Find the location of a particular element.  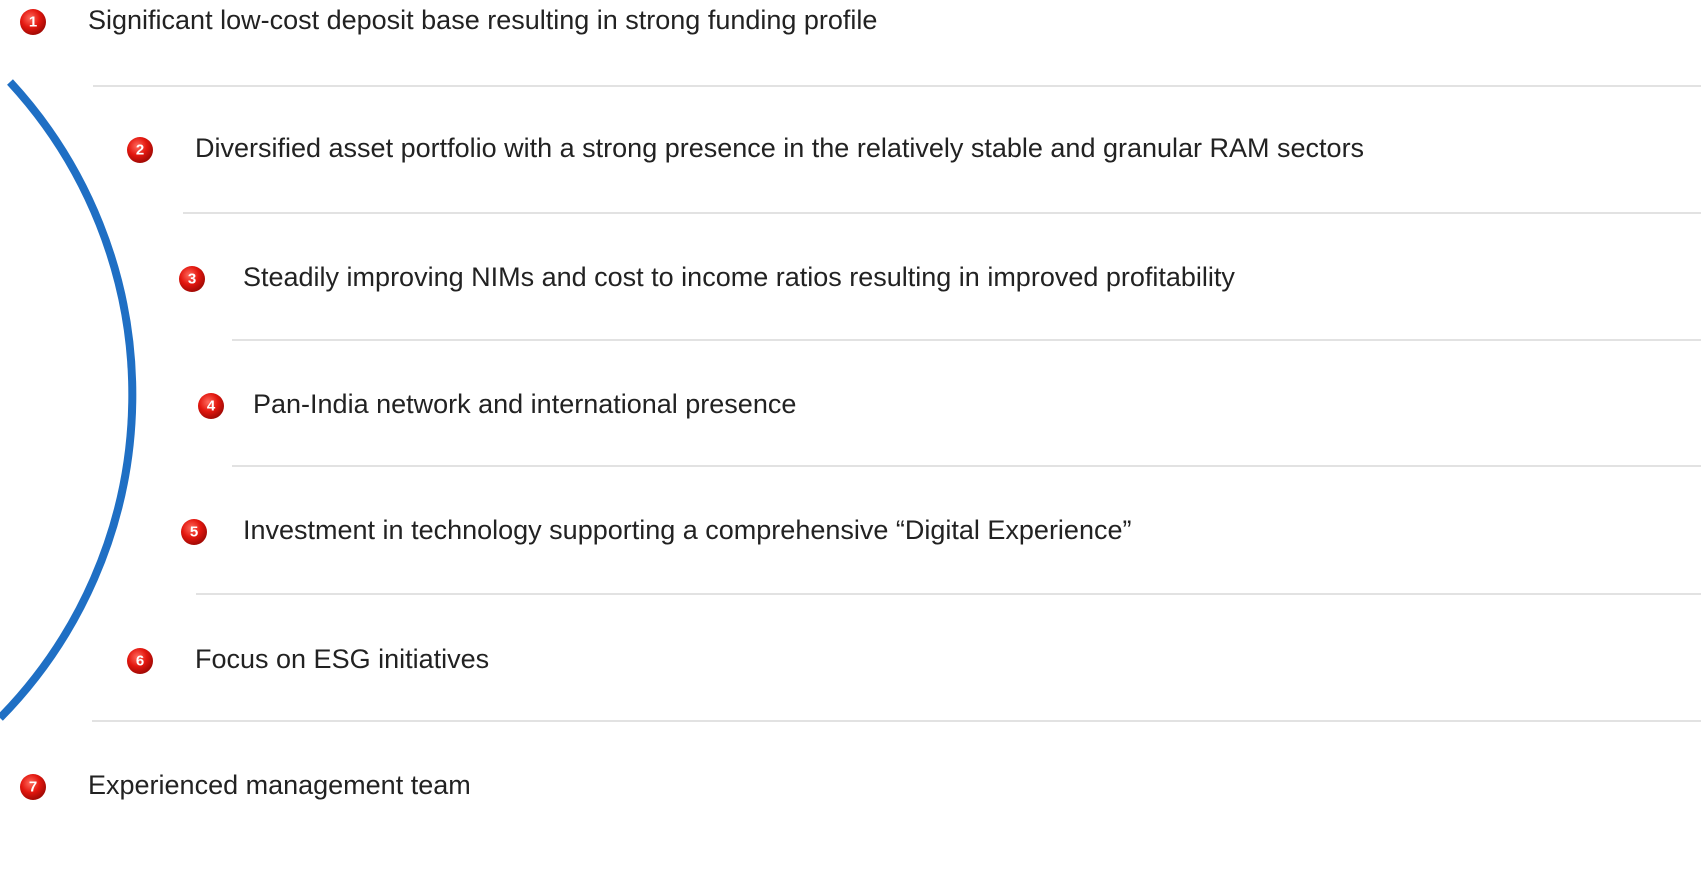

badge-number: 2 is located at coordinates (140, 150).